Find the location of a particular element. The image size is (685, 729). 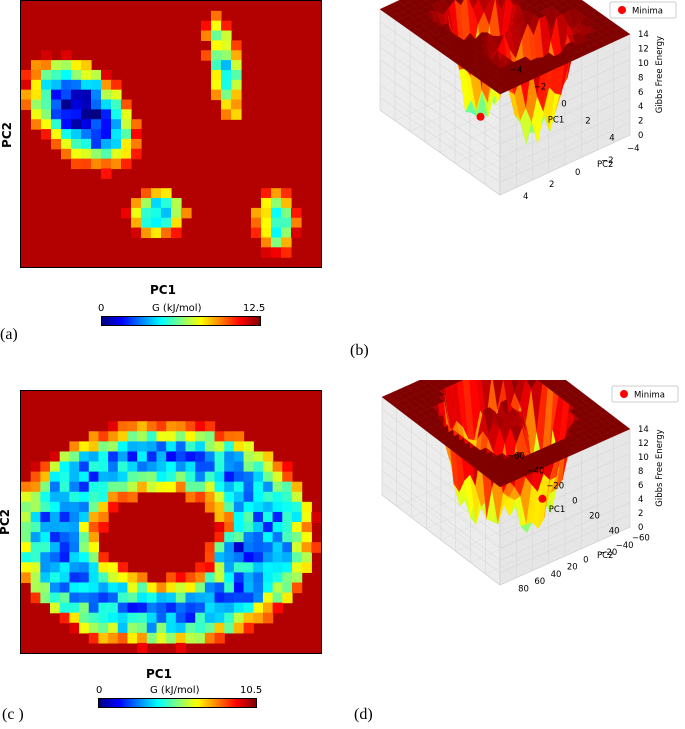

y-tick-label: 80 is located at coordinates (523, 589).